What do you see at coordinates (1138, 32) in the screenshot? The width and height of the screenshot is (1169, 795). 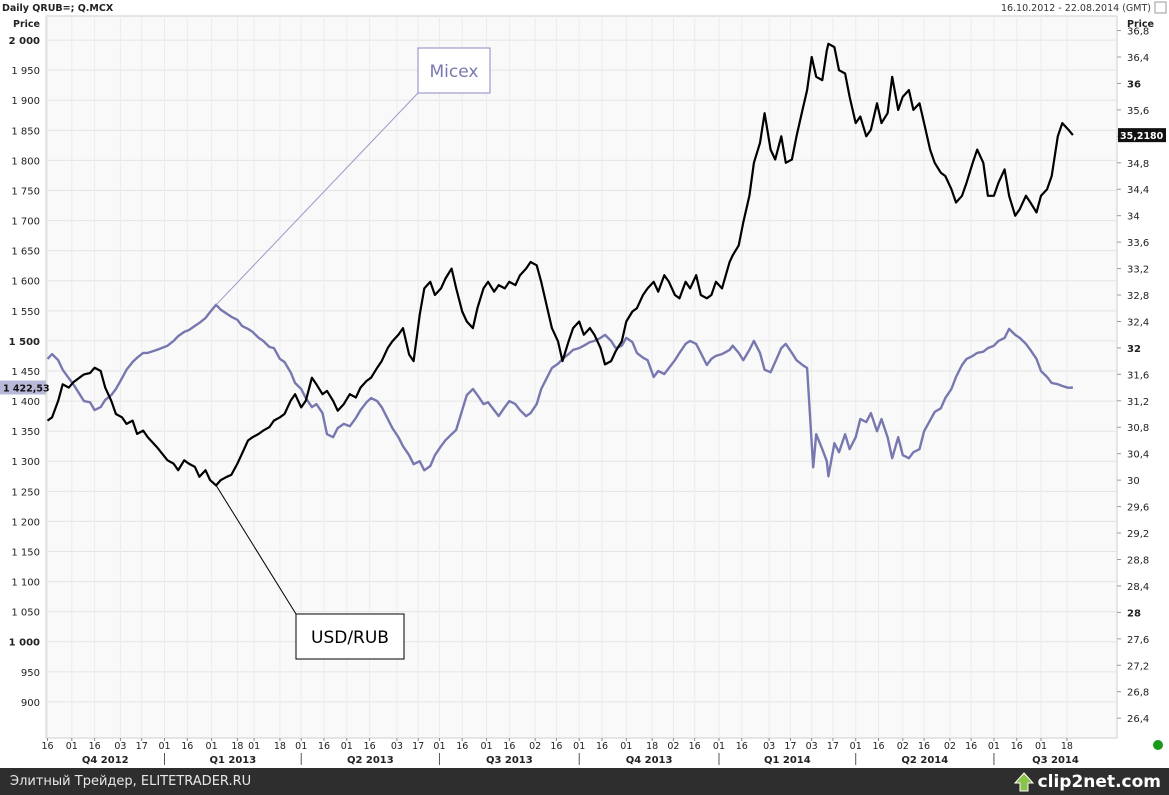 I see `right-axis-tick-label: 36,8` at bounding box center [1138, 32].